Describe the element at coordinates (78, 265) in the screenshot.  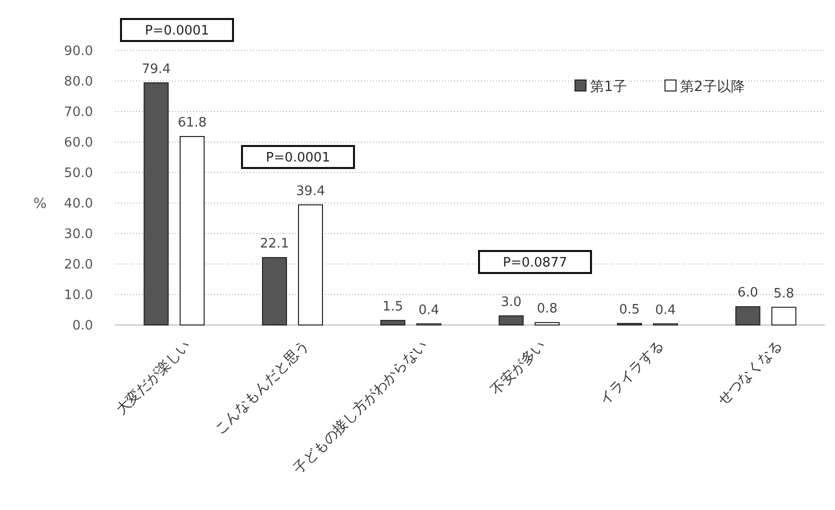
I see `y-tick-label: 20.0` at that location.